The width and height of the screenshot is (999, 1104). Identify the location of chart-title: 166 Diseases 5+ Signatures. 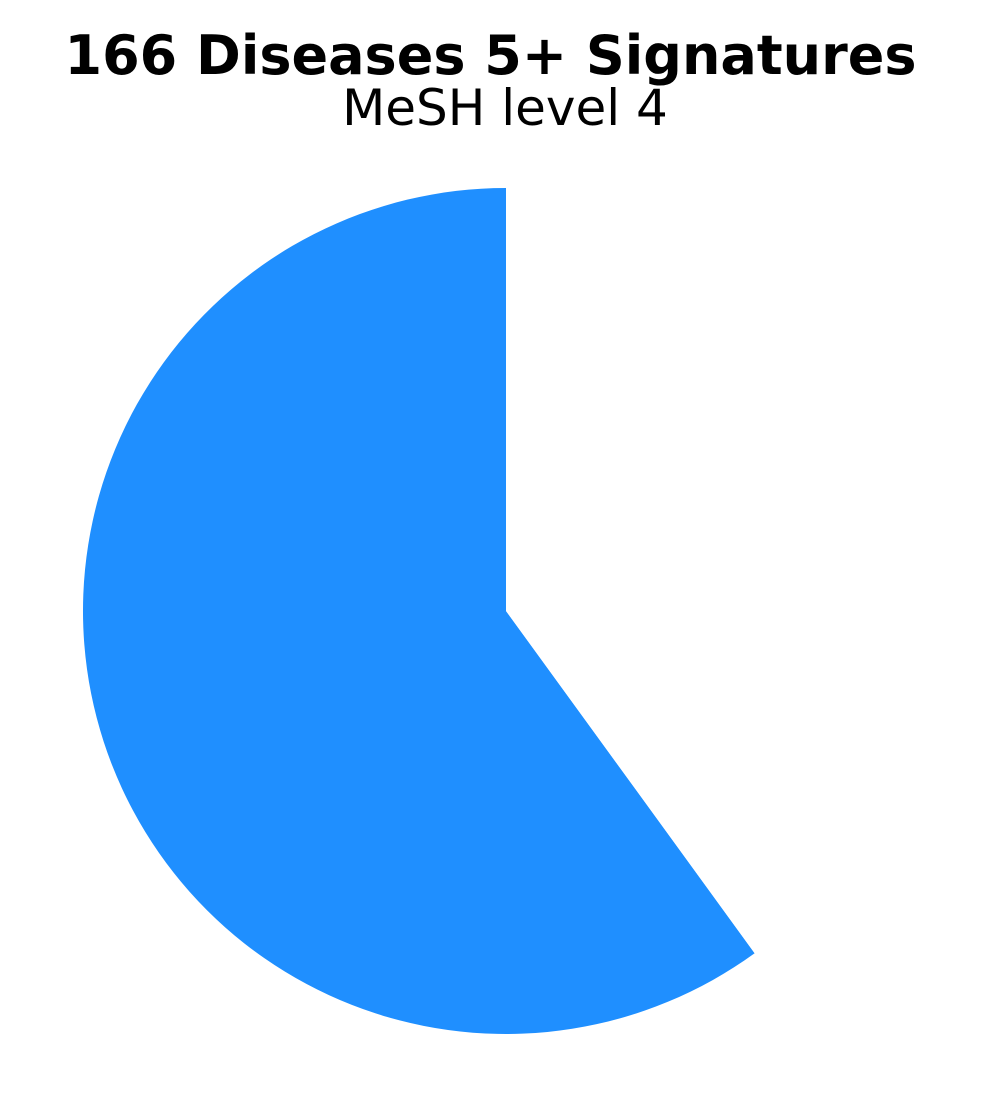
(490, 55).